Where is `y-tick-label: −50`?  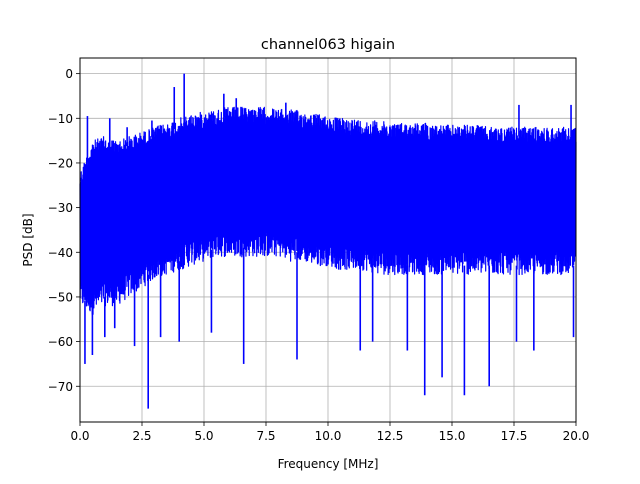
y-tick-label: −50 is located at coordinates (60, 297).